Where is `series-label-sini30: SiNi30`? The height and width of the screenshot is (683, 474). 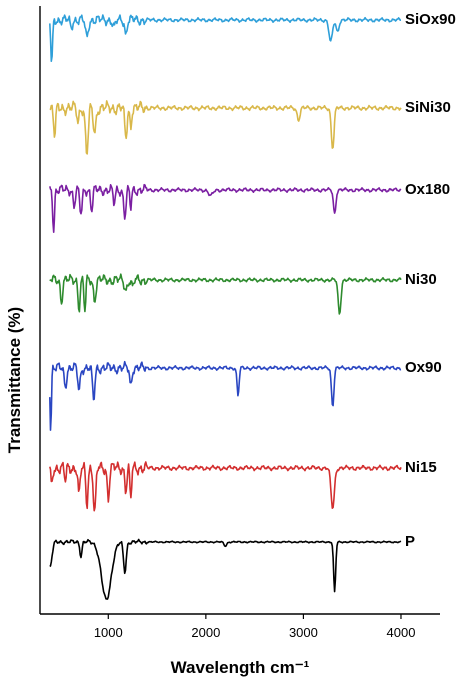
series-label-sini30: SiNi30 is located at coordinates (428, 107).